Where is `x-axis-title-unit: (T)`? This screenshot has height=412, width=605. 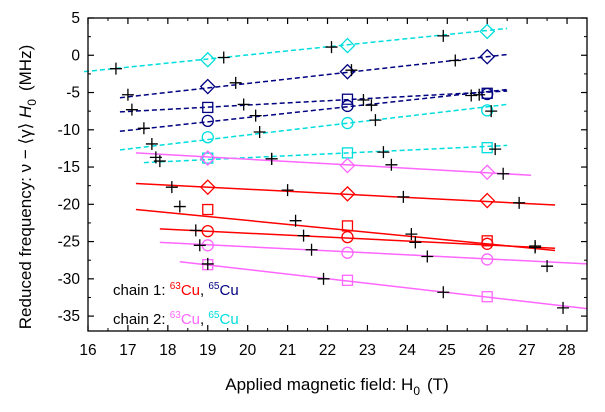
x-axis-title-unit: (T) is located at coordinates (438, 384).